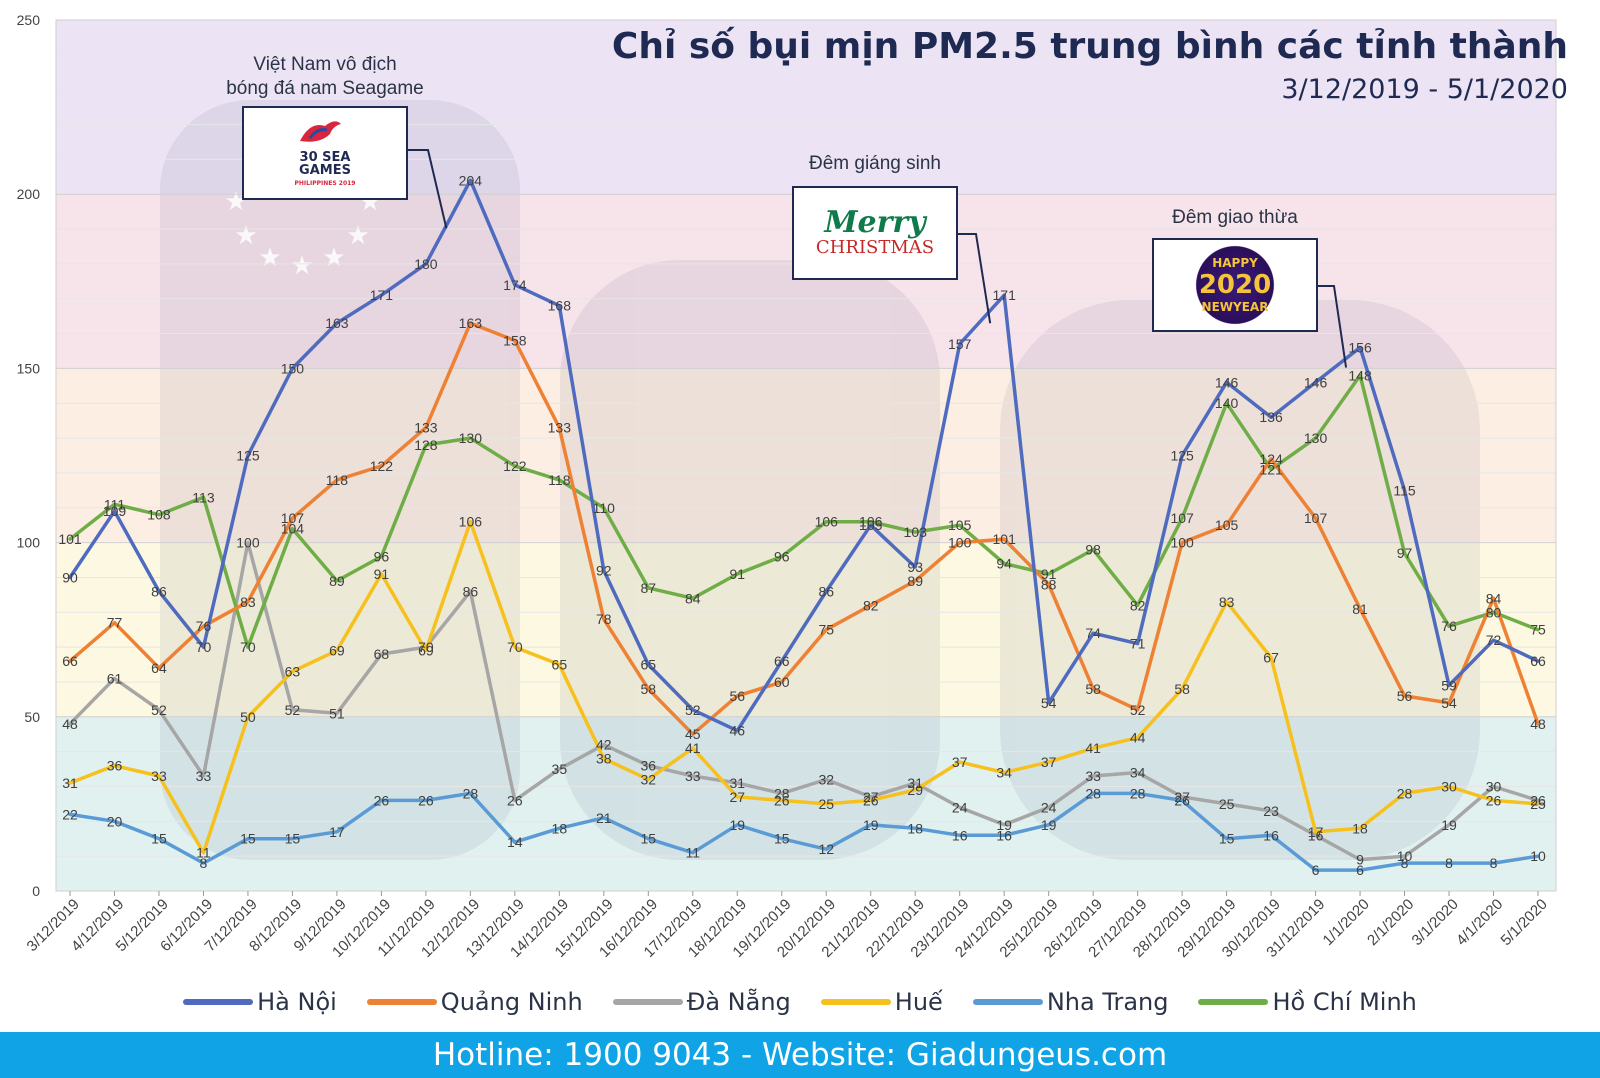 This screenshot has height=1078, width=1600. What do you see at coordinates (1227, 602) in the screenshot?
I see `data-label: 83` at bounding box center [1227, 602].